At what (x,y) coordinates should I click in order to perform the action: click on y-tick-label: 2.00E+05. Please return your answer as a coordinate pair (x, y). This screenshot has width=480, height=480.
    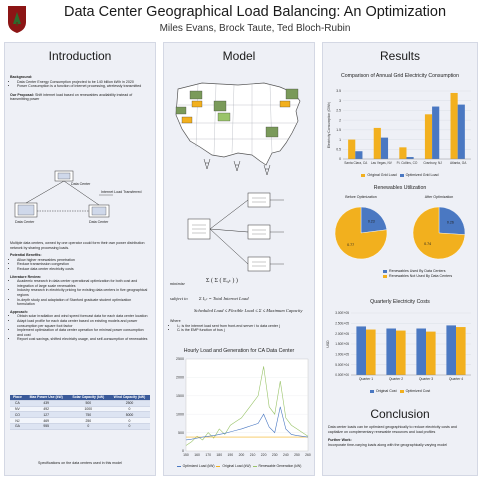
    Looking at the image, I should click on (342, 334).